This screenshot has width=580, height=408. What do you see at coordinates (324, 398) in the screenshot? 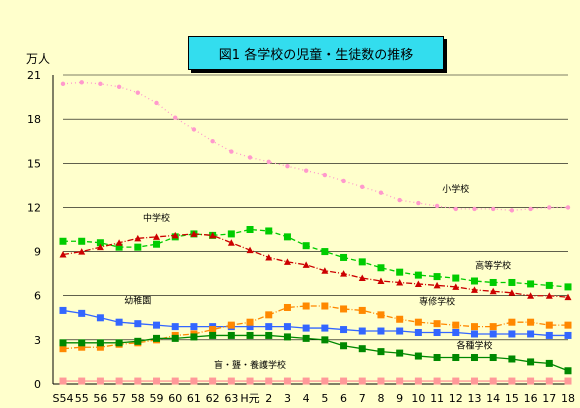
I see `x-tick-label: 5` at bounding box center [324, 398].